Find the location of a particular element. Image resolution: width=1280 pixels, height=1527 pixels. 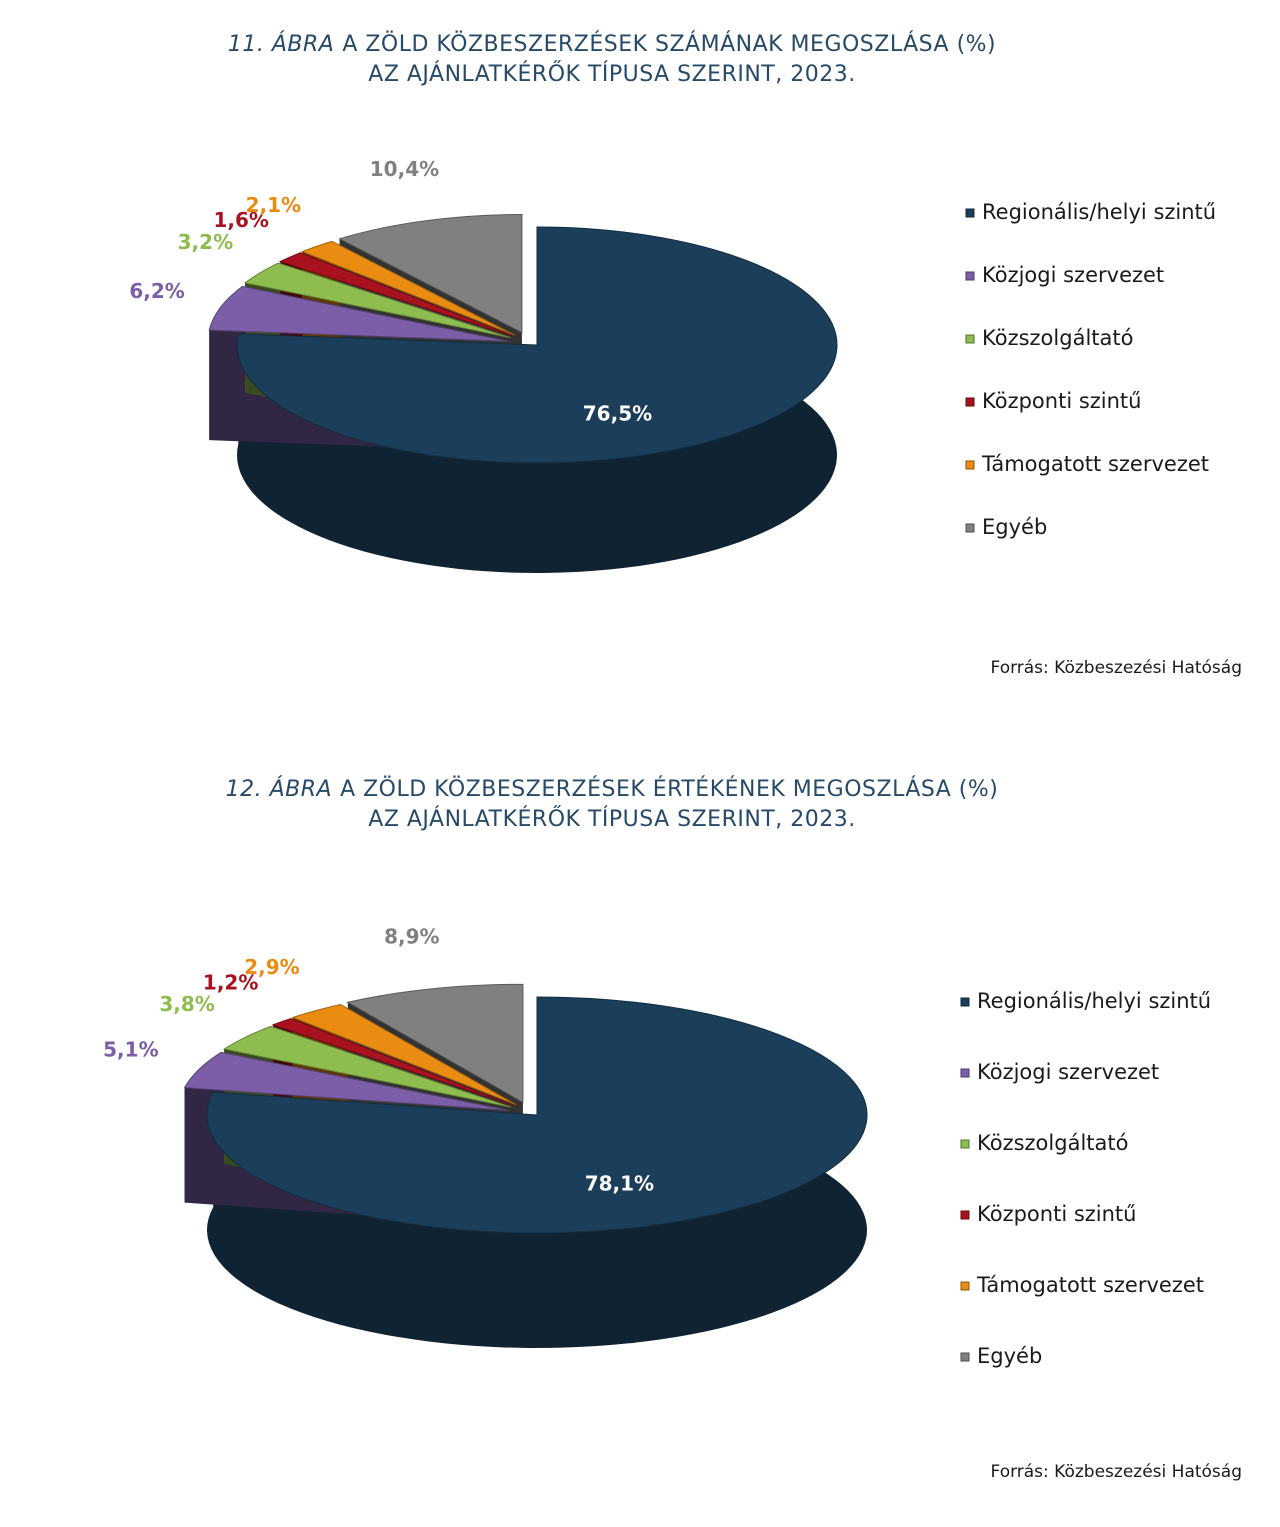

data-label: 5,1% is located at coordinates (130, 1049).